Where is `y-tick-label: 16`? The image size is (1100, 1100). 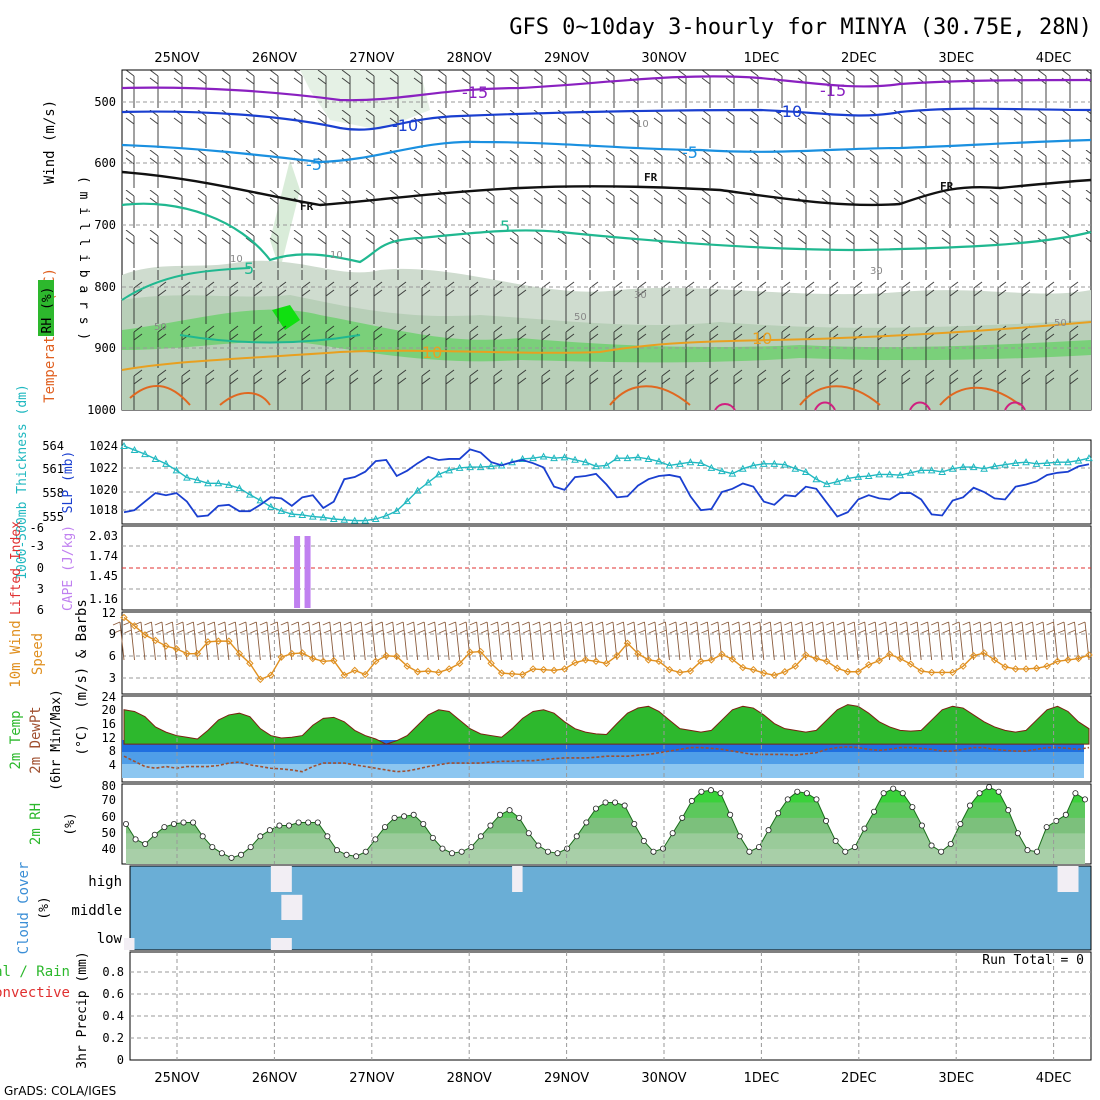 y-tick-label: 16 is located at coordinates (109, 724).